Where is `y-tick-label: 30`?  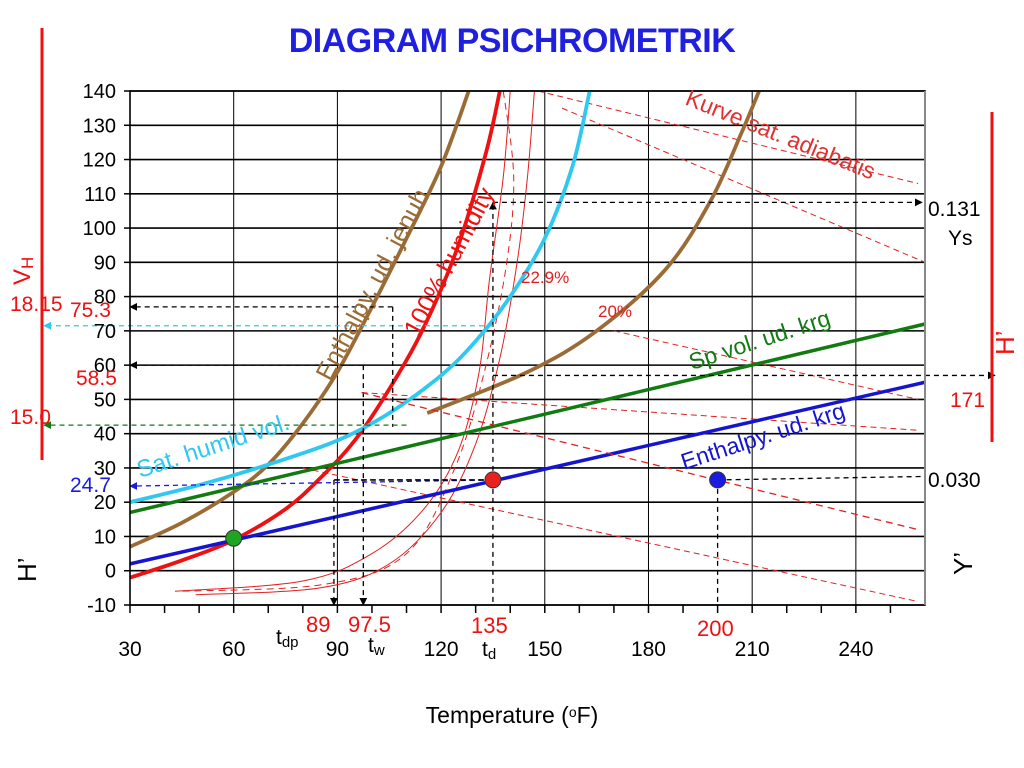
y-tick-label: 30 is located at coordinates (105, 469).